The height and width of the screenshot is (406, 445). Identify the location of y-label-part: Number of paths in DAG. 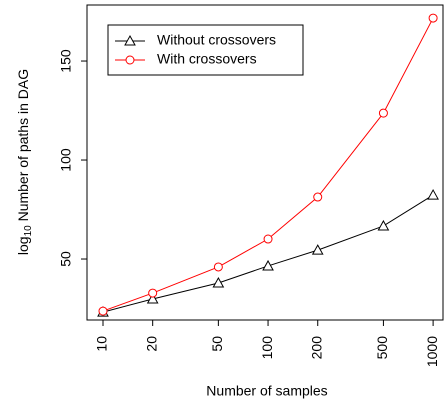
(23, 147).